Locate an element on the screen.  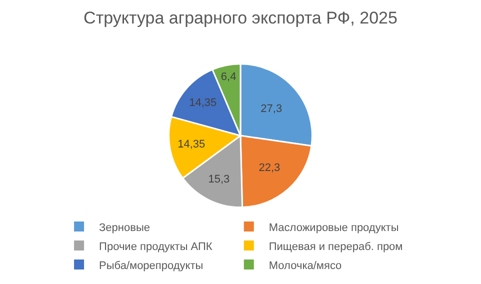
legend-label: Прочие продукты АПК is located at coordinates (156, 246).